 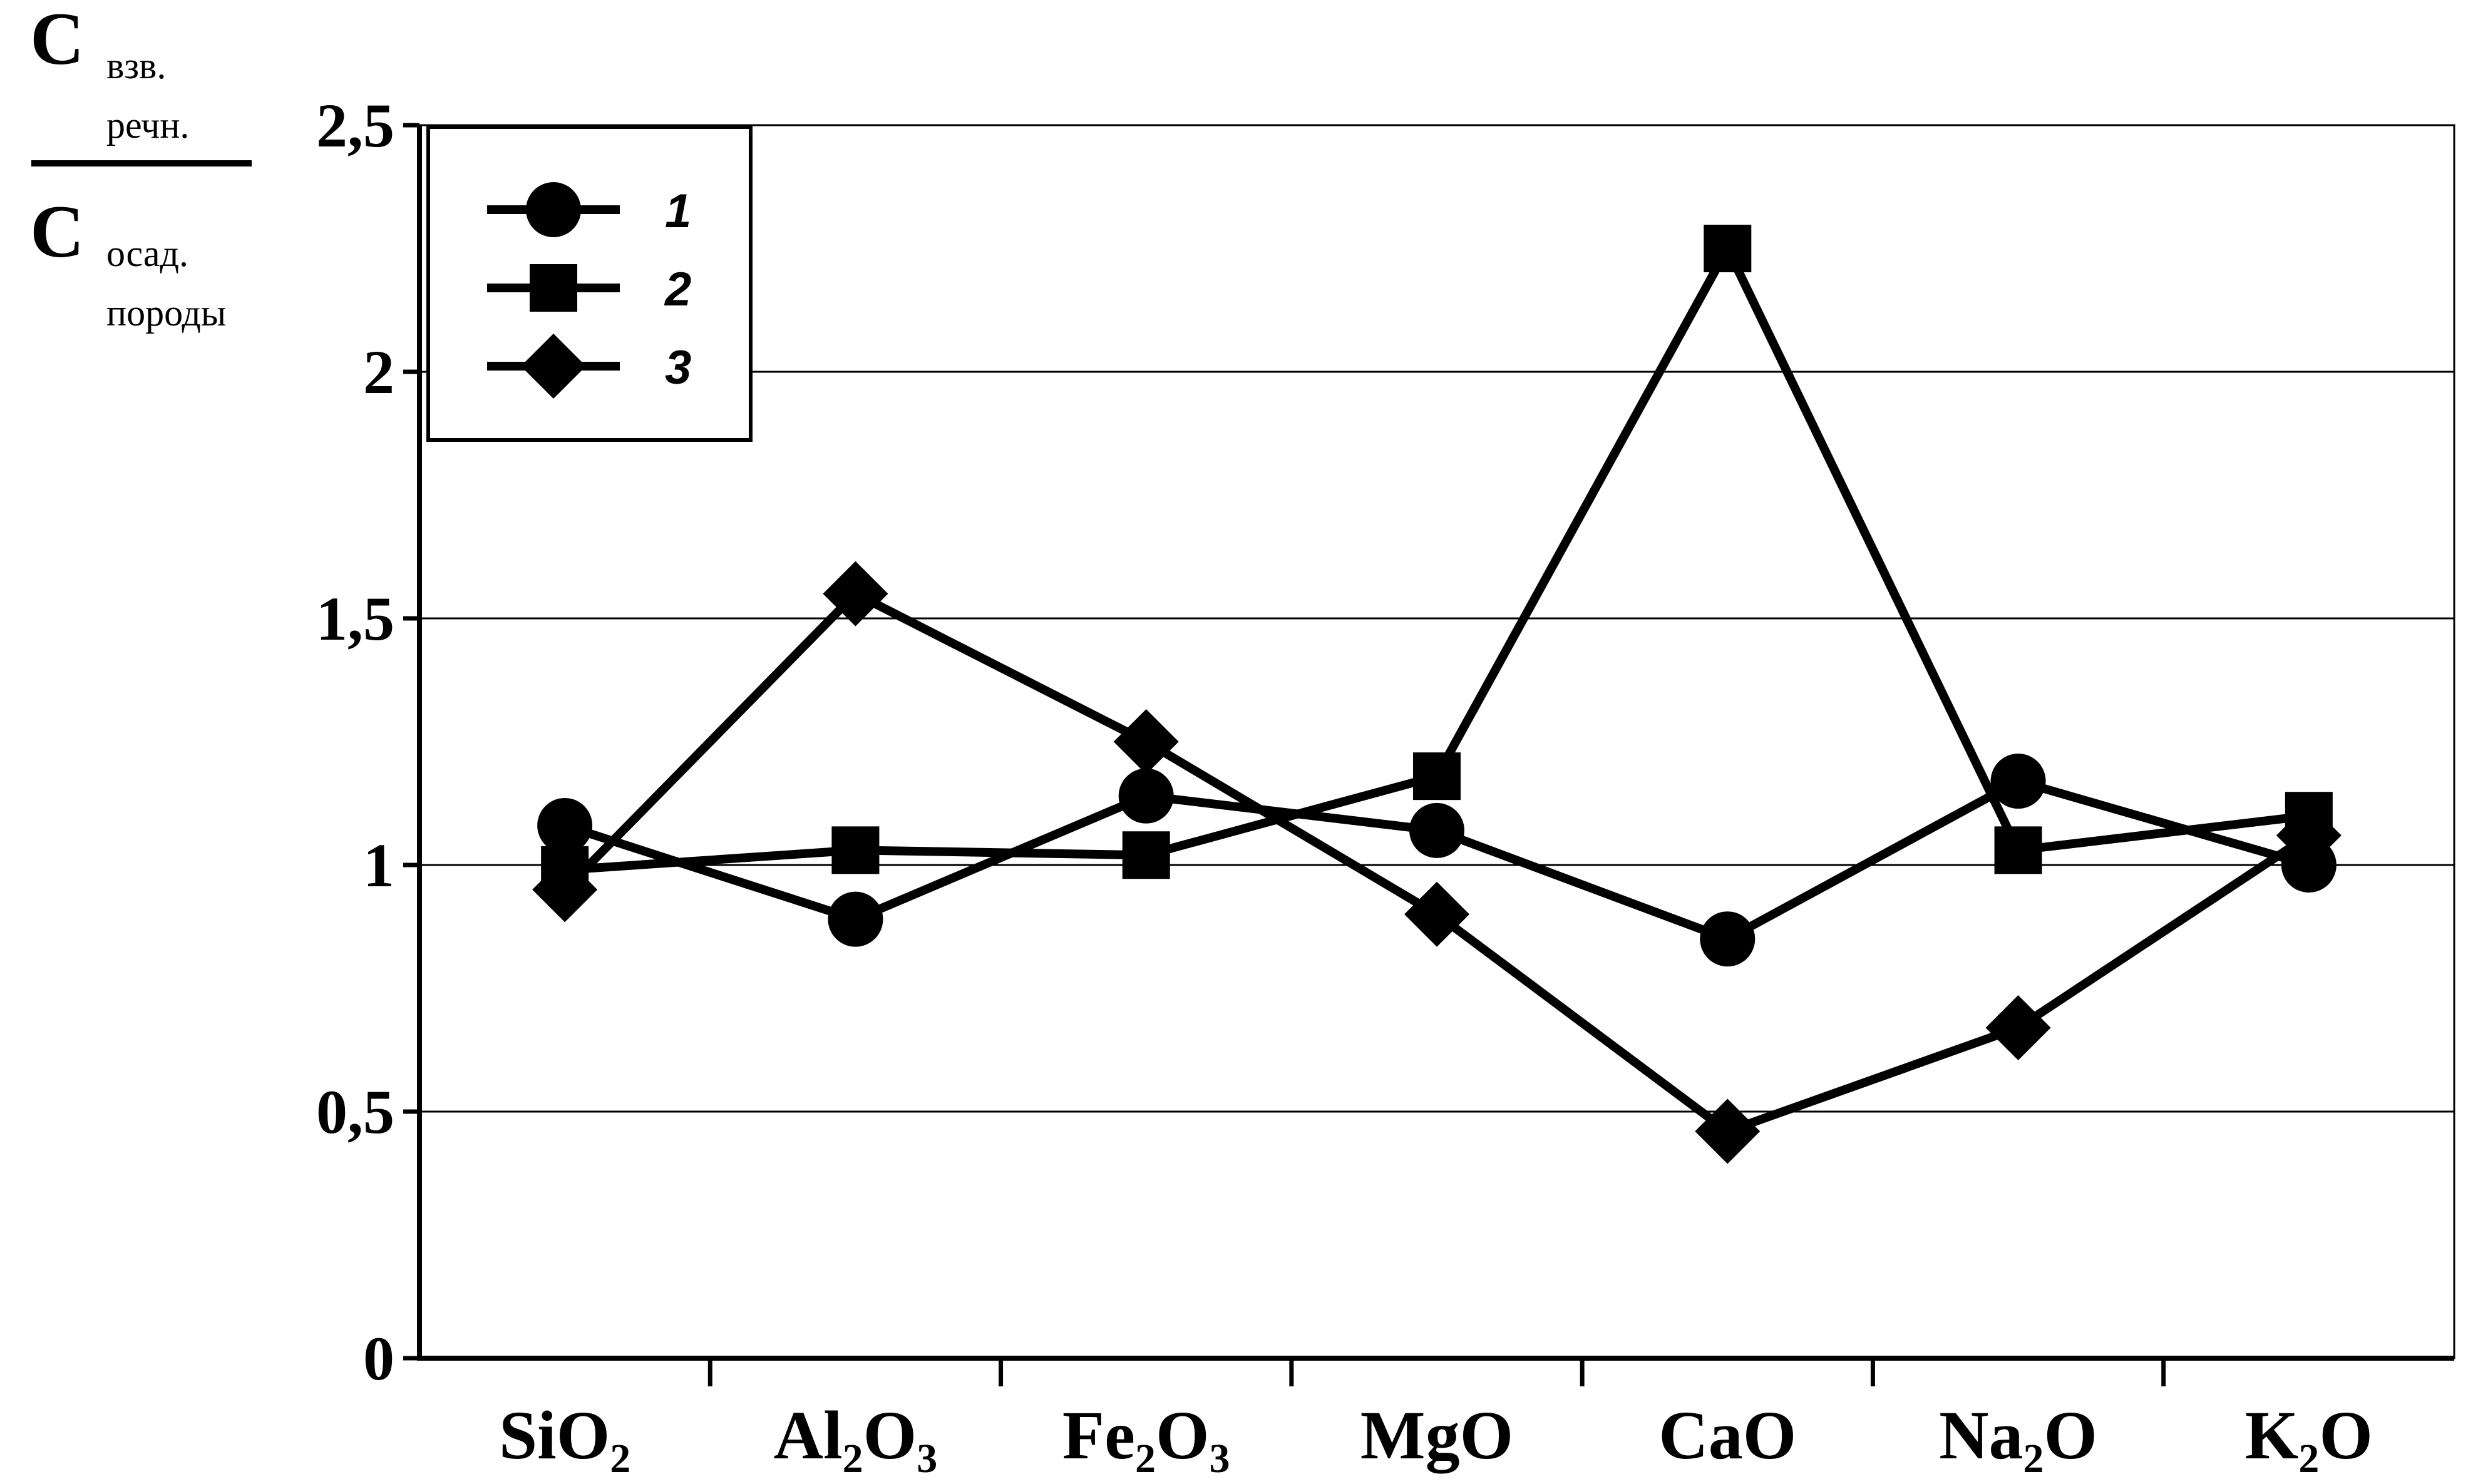 I want to click on legend-label: 3, so click(x=678, y=367).